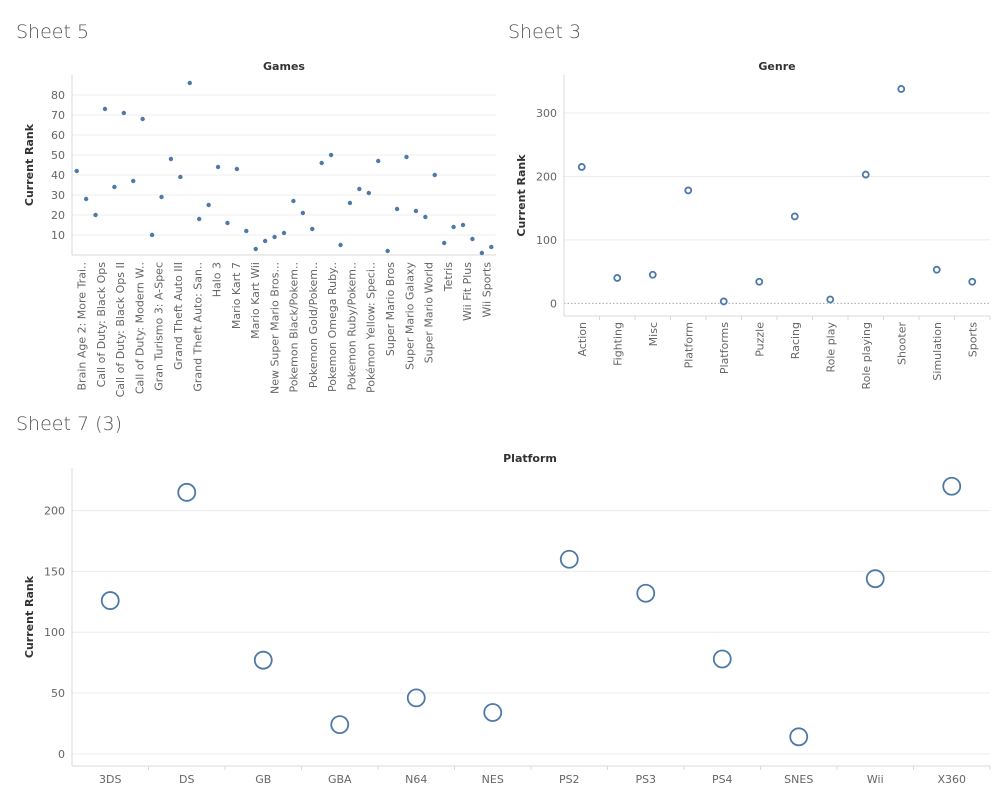 This screenshot has height=799, width=999. What do you see at coordinates (340, 779) in the screenshot?
I see `platform-x-tick: GBA` at bounding box center [340, 779].